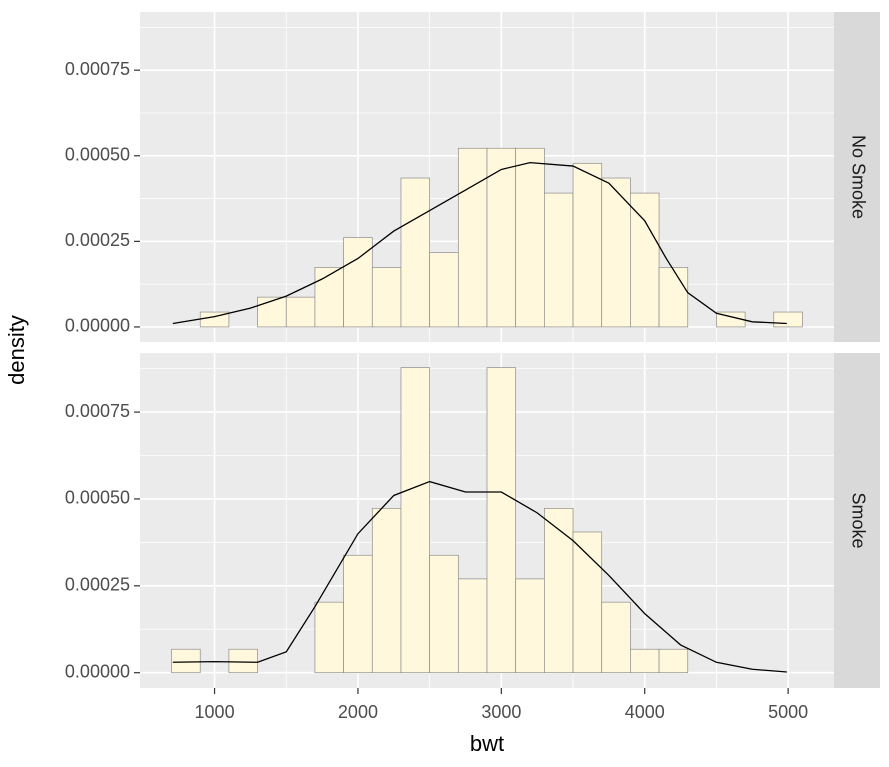  I want to click on x-tick-label: 5000, so click(788, 712).